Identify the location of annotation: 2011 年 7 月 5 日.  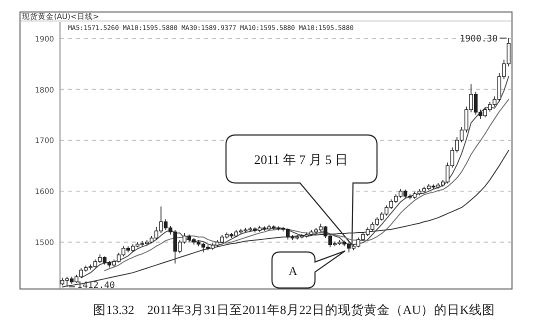
(301, 159).